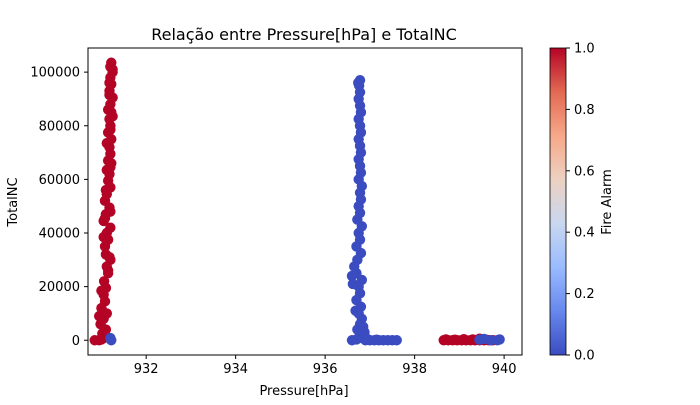  What do you see at coordinates (76, 341) in the screenshot?
I see `y-tick-label: 0` at bounding box center [76, 341].